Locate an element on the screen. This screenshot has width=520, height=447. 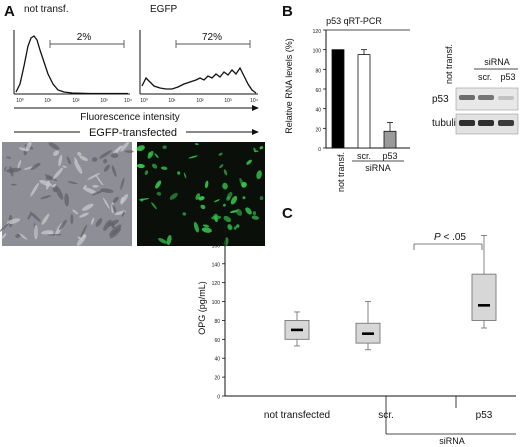
blot-row-label: p53 is located at coordinates (440, 99).